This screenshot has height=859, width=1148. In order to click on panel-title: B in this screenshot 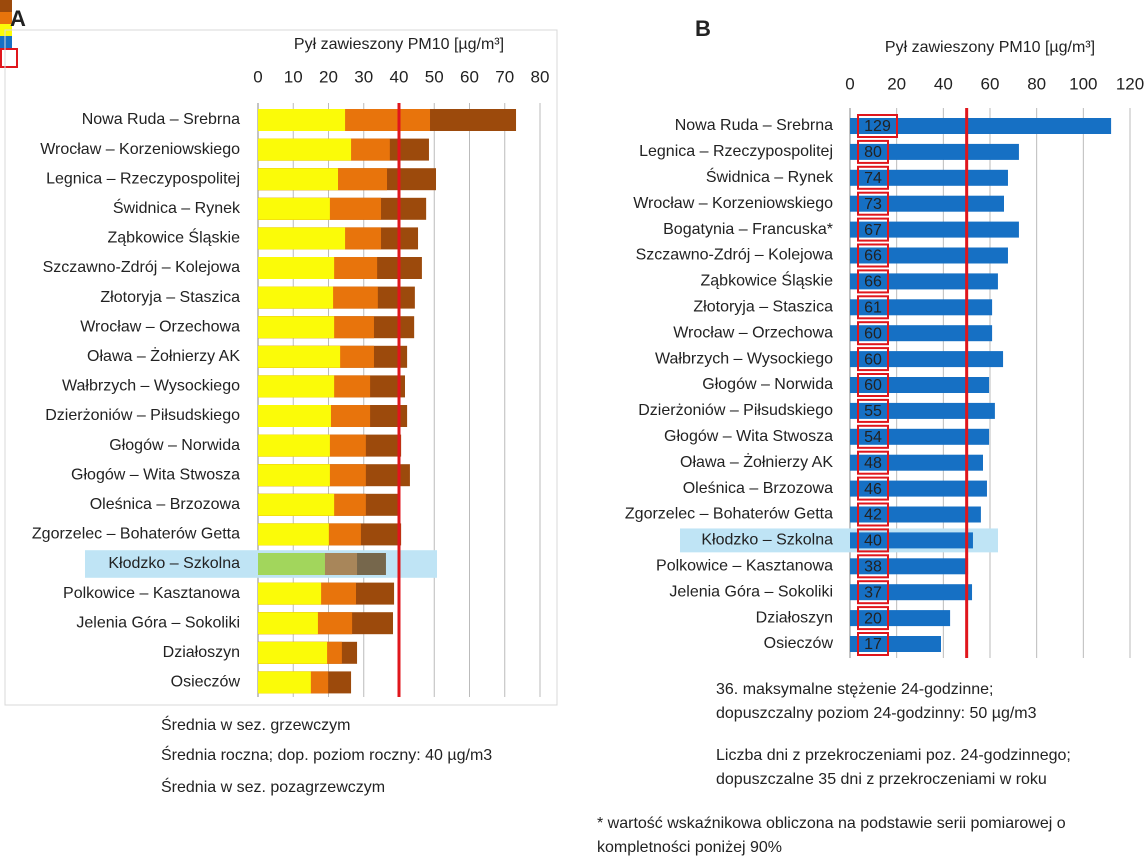, I will do `click(703, 28)`.